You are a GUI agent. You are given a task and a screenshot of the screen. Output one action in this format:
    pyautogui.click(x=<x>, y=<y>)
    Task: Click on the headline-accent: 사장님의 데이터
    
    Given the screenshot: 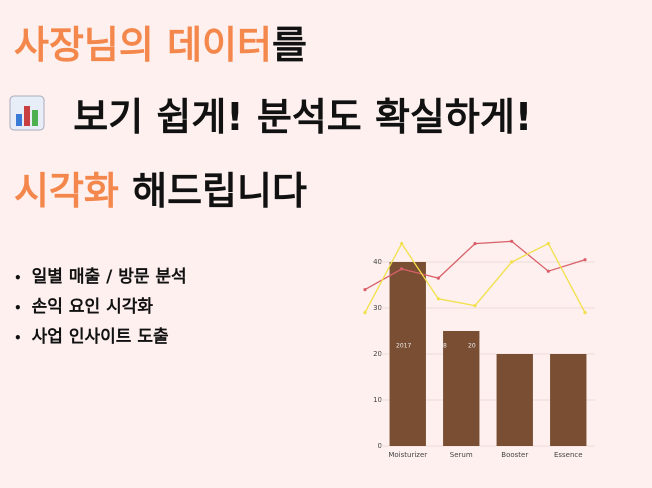 What is the action you would take?
    pyautogui.click(x=143, y=45)
    